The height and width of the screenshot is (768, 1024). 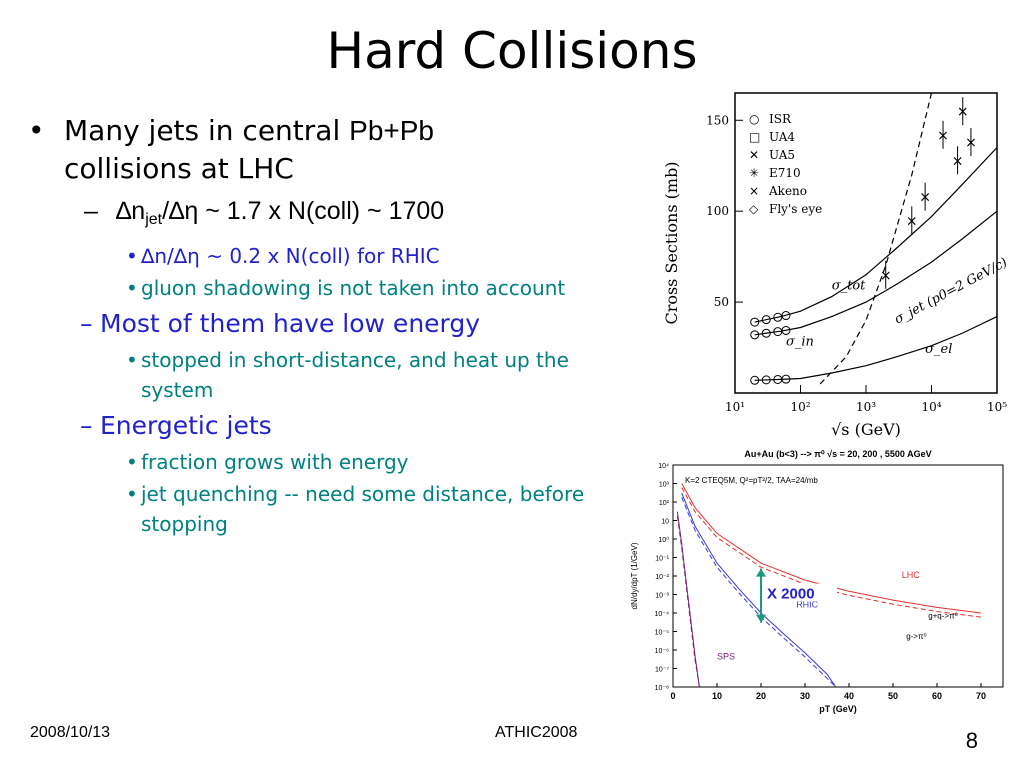 What do you see at coordinates (931, 407) in the screenshot?
I see `x-tick-label: 10⁴` at bounding box center [931, 407].